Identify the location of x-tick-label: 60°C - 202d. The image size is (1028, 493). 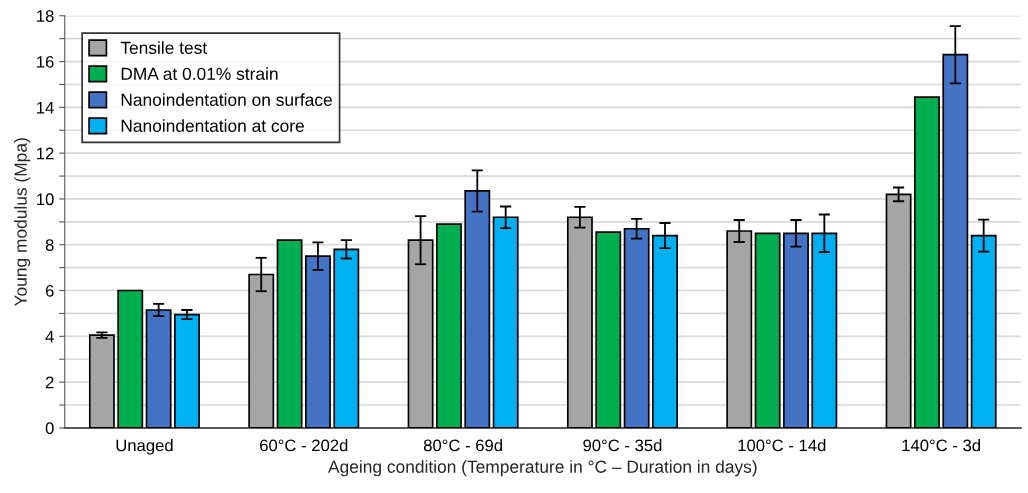
(304, 445).